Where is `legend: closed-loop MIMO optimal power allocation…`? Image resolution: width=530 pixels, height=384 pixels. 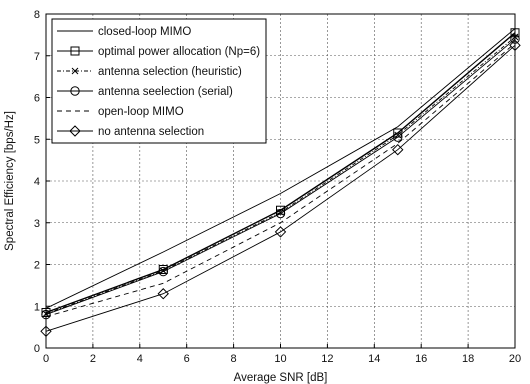
legend: closed-loop MIMO optimal power allocation… is located at coordinates (159, 81).